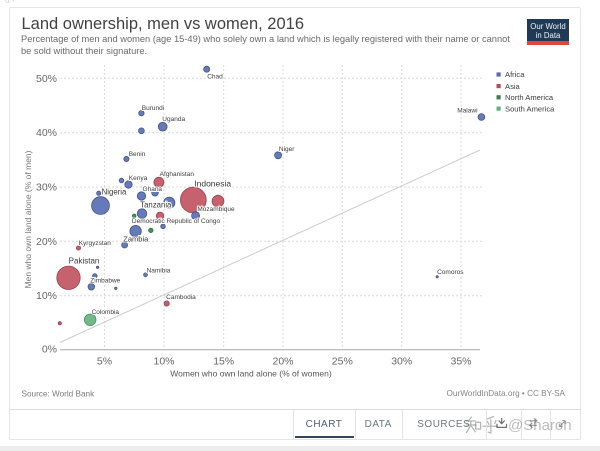 The height and width of the screenshot is (451, 600). Describe the element at coordinates (216, 209) in the screenshot. I see `svg-text: Mozambique` at that location.